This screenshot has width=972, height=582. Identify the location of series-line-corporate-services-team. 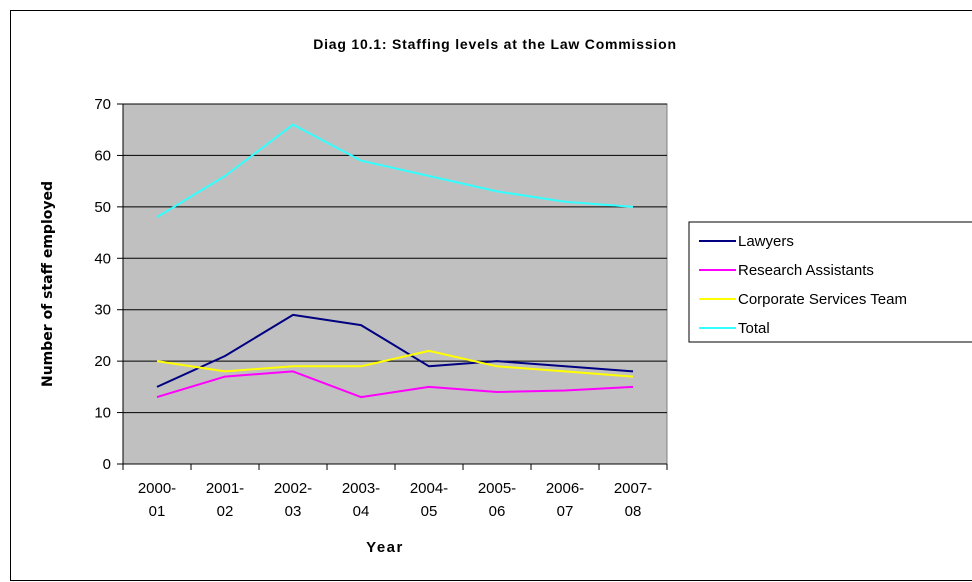
(395, 363).